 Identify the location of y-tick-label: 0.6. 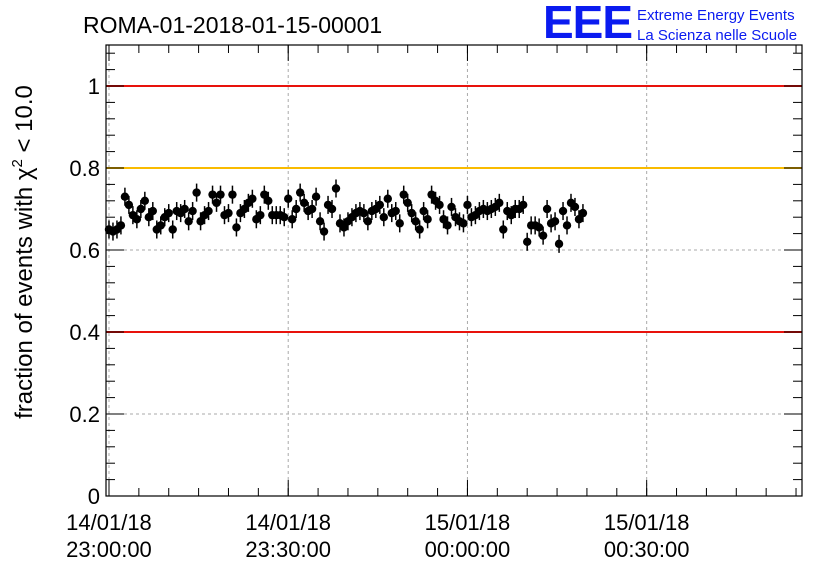
(84, 250).